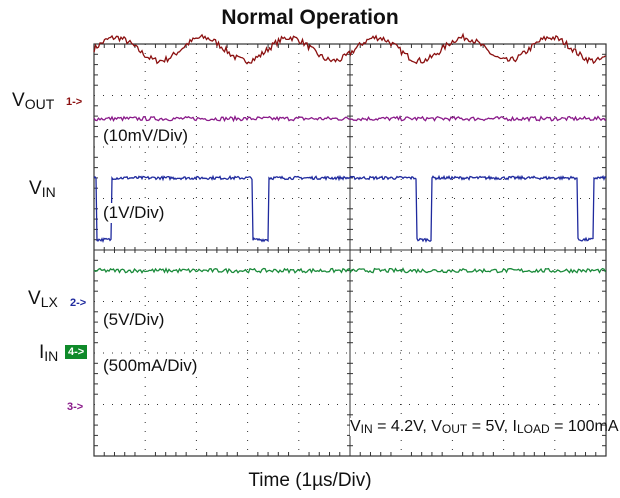 Image resolution: width=620 pixels, height=498 pixels. Describe the element at coordinates (350, 209) in the screenshot. I see `trace-vlx` at that location.